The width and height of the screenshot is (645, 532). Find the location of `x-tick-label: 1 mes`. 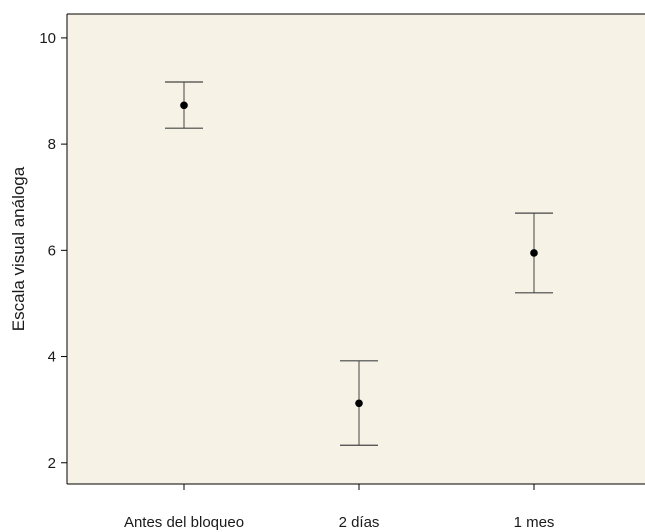

x-tick-label: 1 mes is located at coordinates (534, 522).